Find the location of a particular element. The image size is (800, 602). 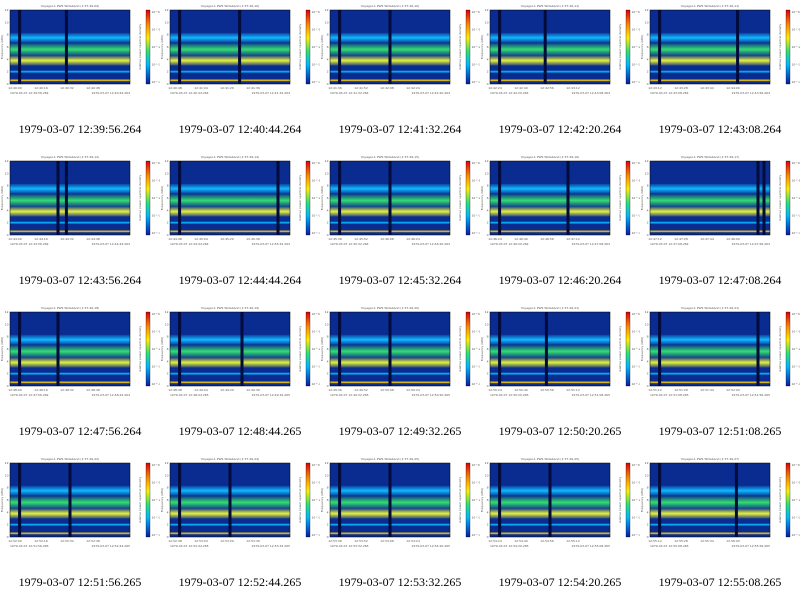

x-tick-label: 12:49:04 is located at coordinates (201, 390).